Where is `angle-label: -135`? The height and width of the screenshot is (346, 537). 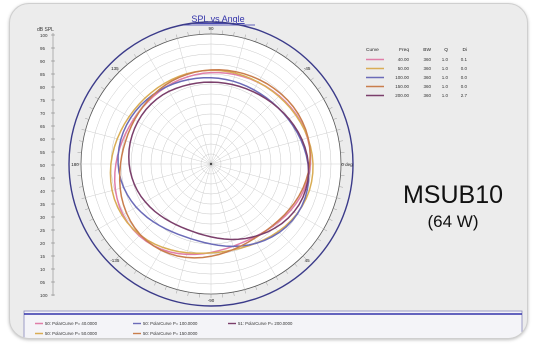
angle-label: -135 is located at coordinates (115, 260).